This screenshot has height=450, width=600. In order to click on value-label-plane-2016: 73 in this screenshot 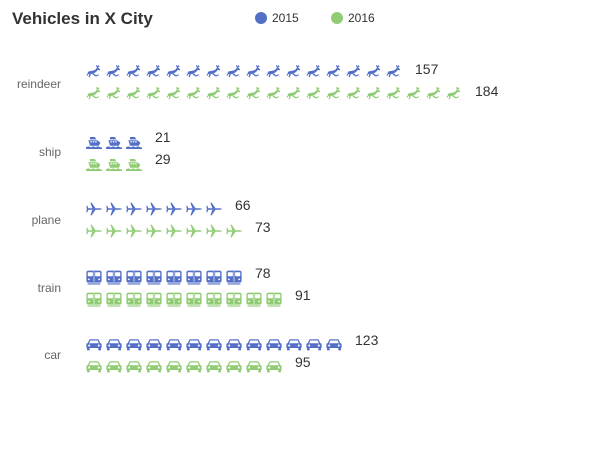, I will do `click(263, 227)`.